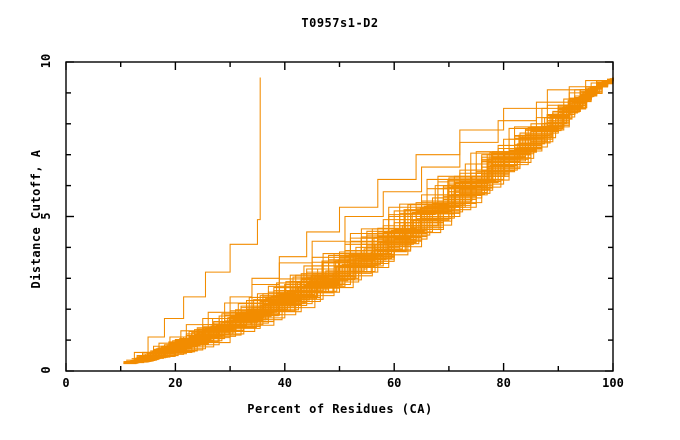 The height and width of the screenshot is (440, 680). I want to click on x-tick-label: 20, so click(175, 383).